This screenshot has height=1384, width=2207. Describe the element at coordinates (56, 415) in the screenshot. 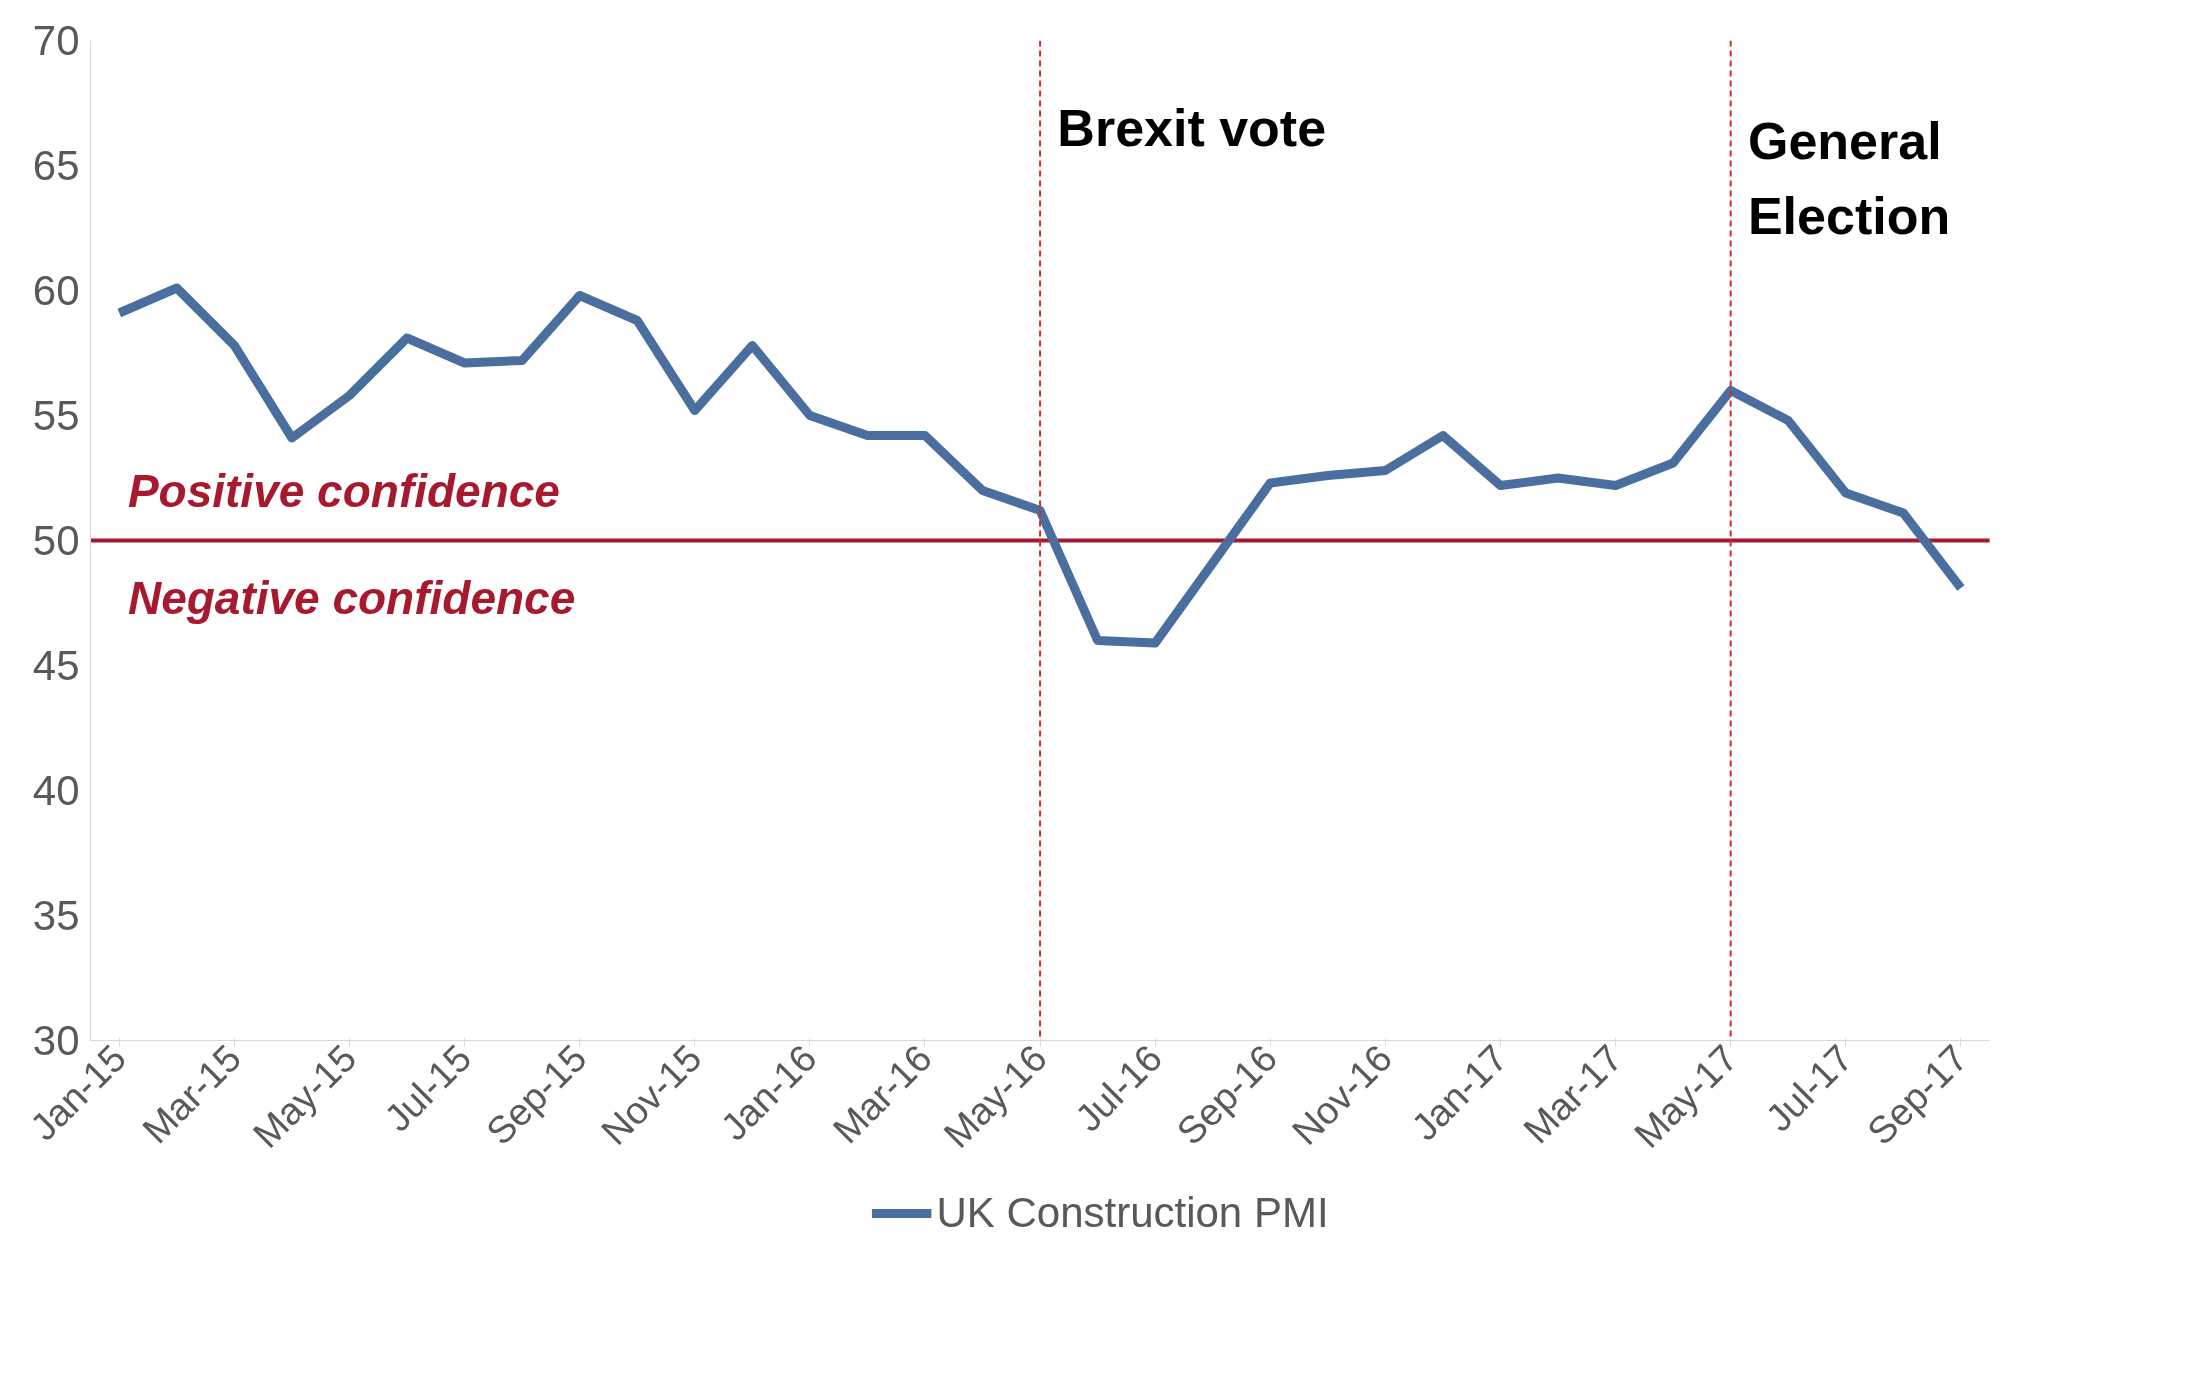

I see `y-tick-label: 55` at that location.